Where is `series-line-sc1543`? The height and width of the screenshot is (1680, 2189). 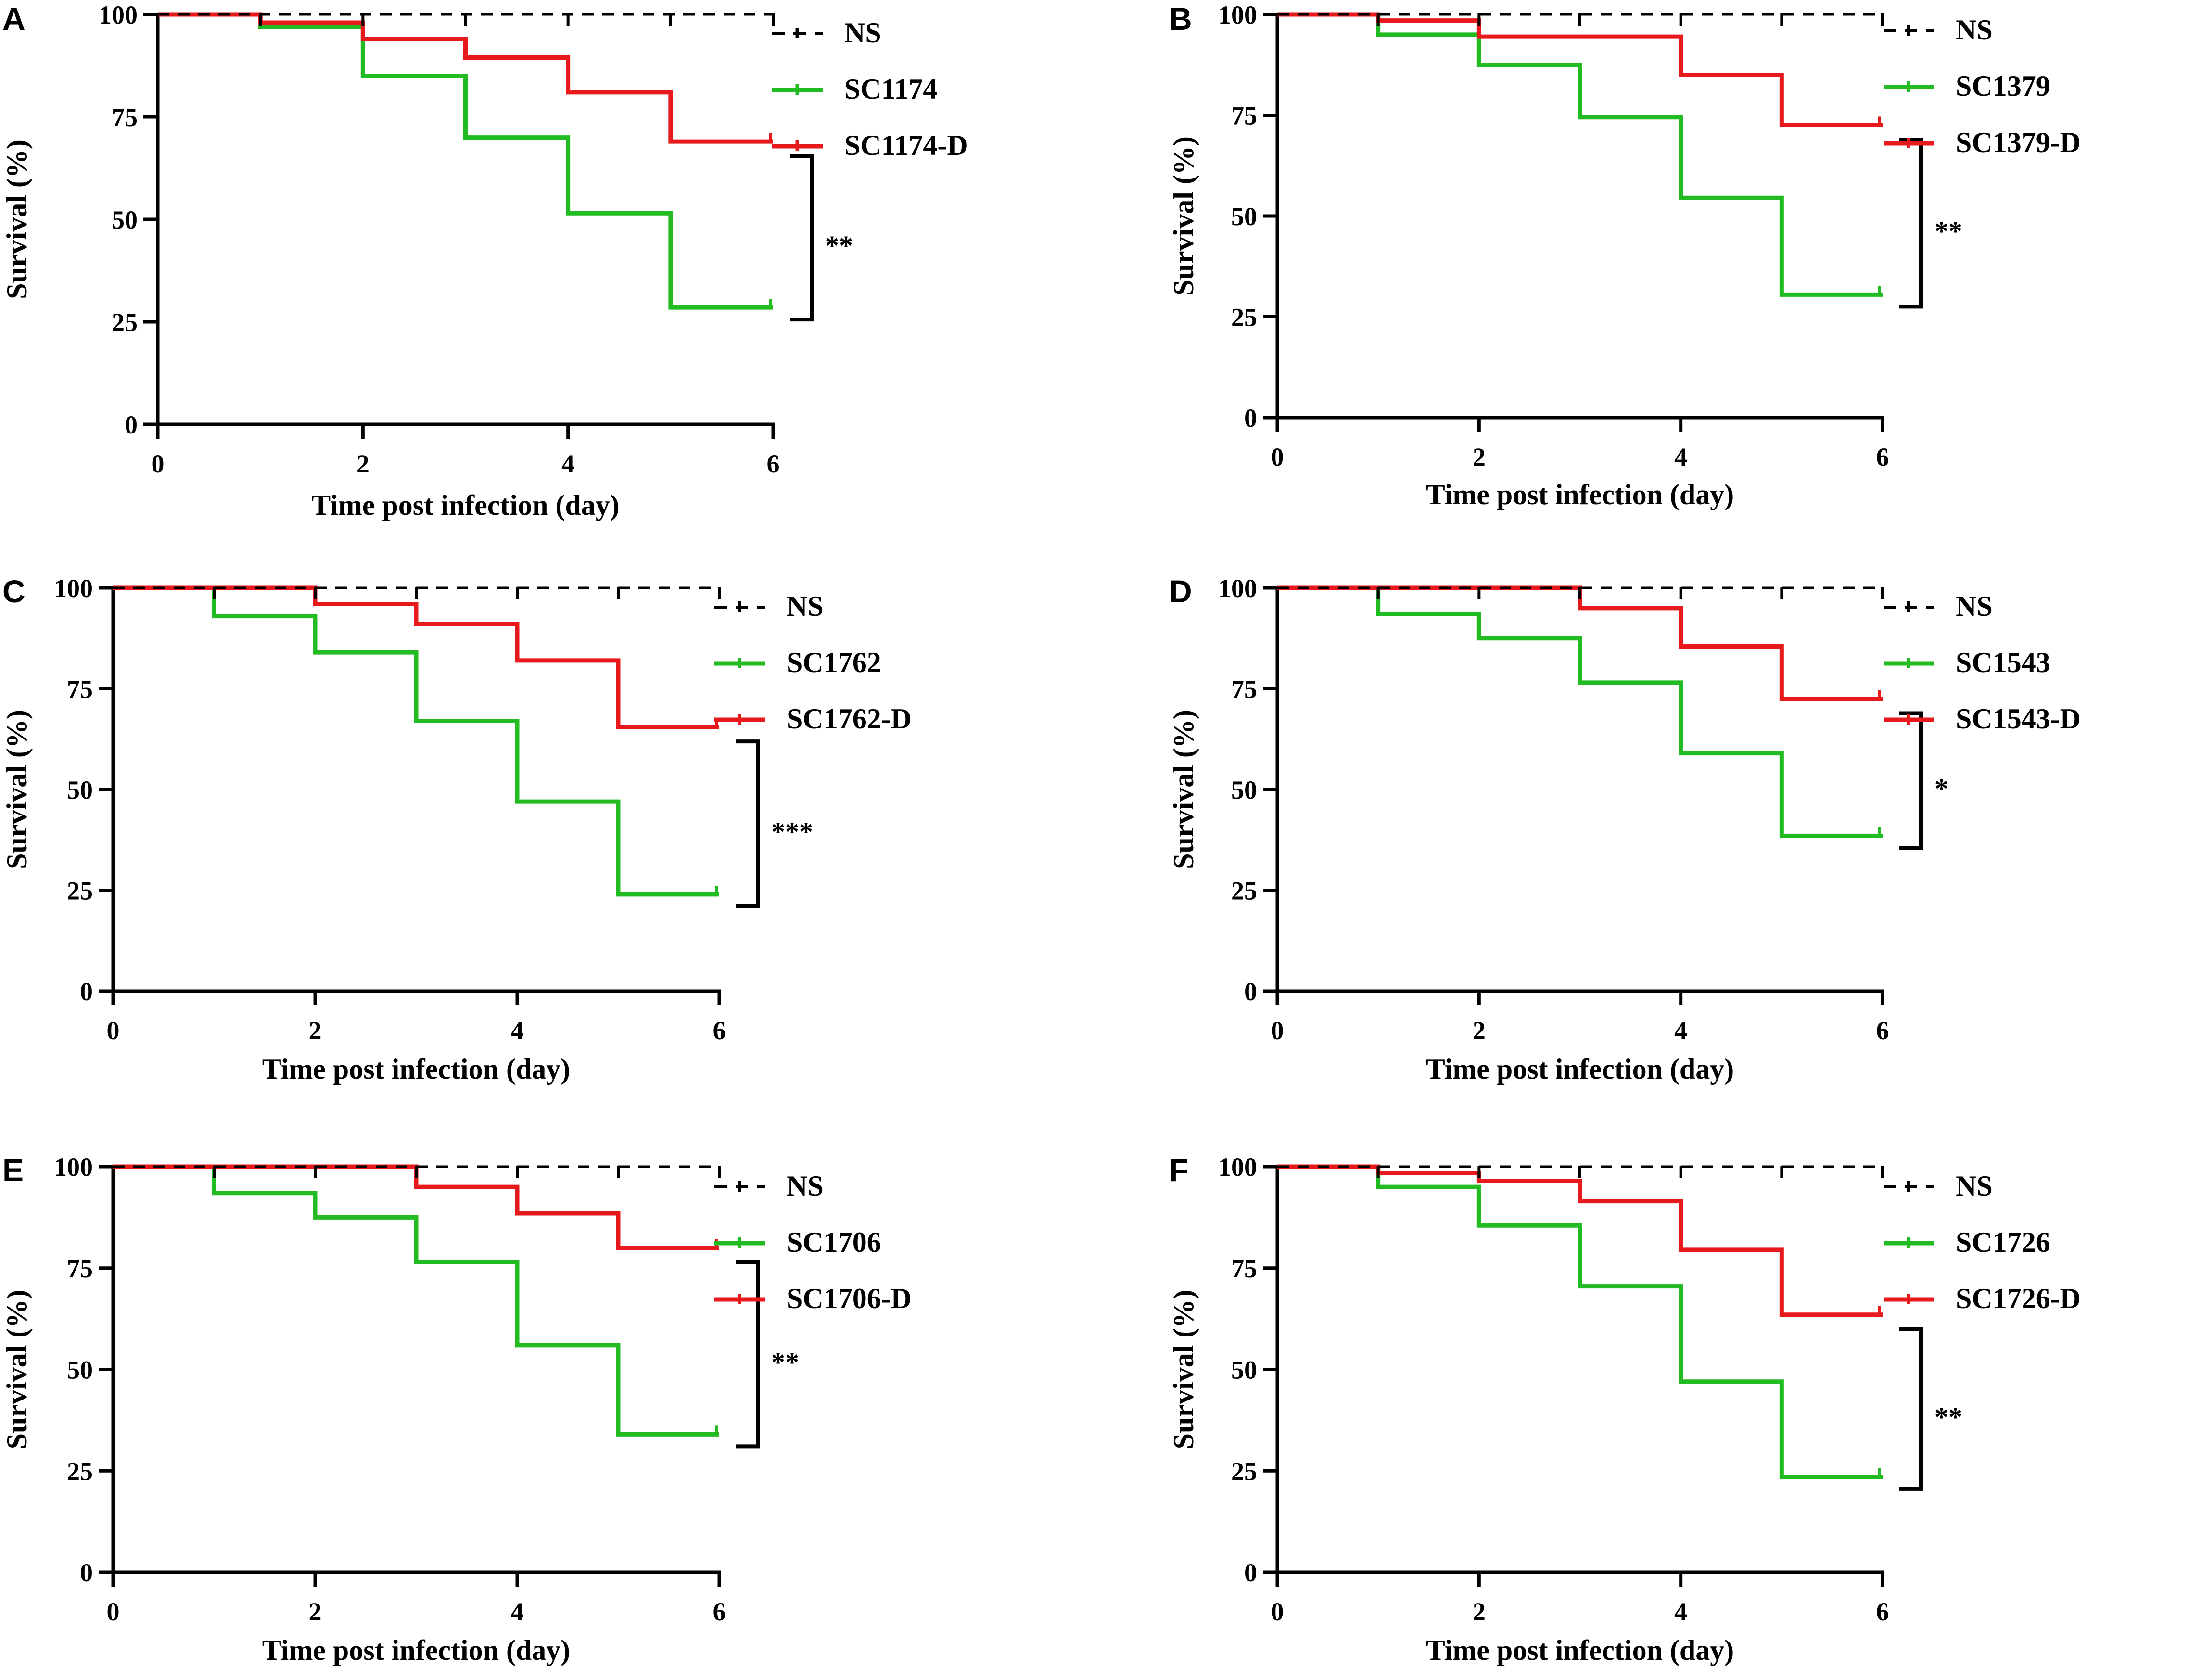 series-line-sc1543 is located at coordinates (1580, 711).